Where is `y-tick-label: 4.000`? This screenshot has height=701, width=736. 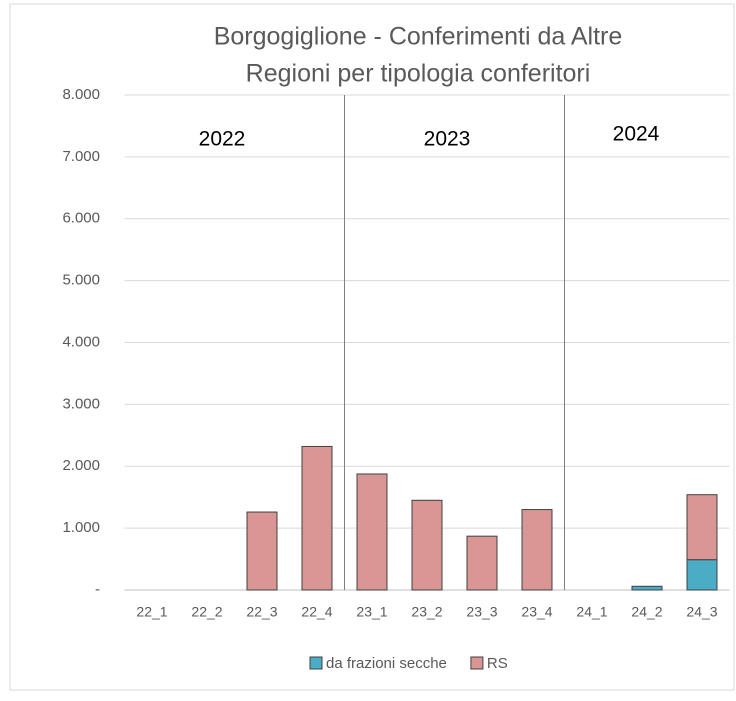 y-tick-label: 4.000 is located at coordinates (81, 341).